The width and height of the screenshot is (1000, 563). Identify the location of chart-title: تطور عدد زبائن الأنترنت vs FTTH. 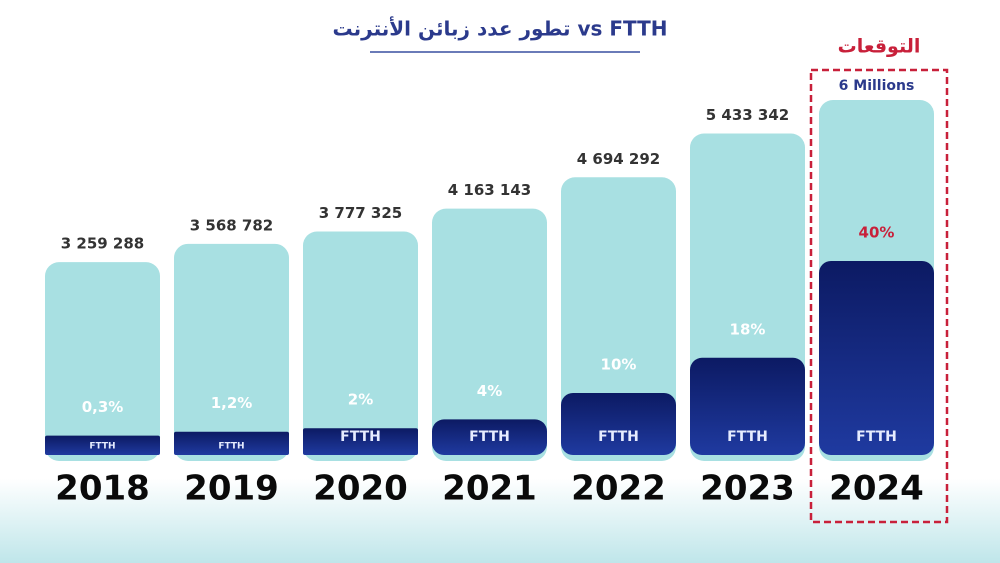
(499, 28).